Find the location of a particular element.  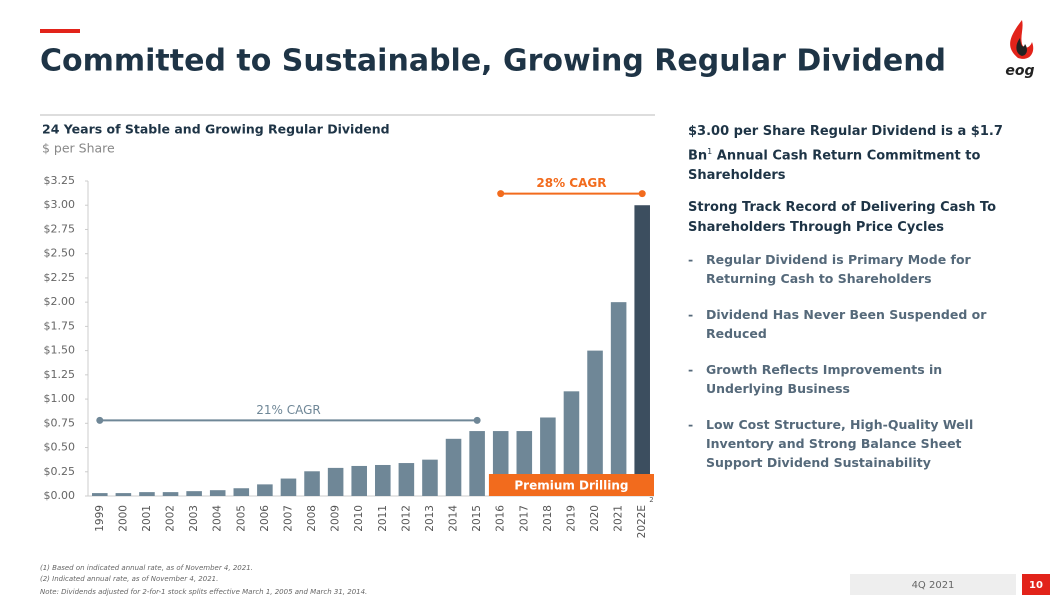

logo-text: eog is located at coordinates (1019, 71).